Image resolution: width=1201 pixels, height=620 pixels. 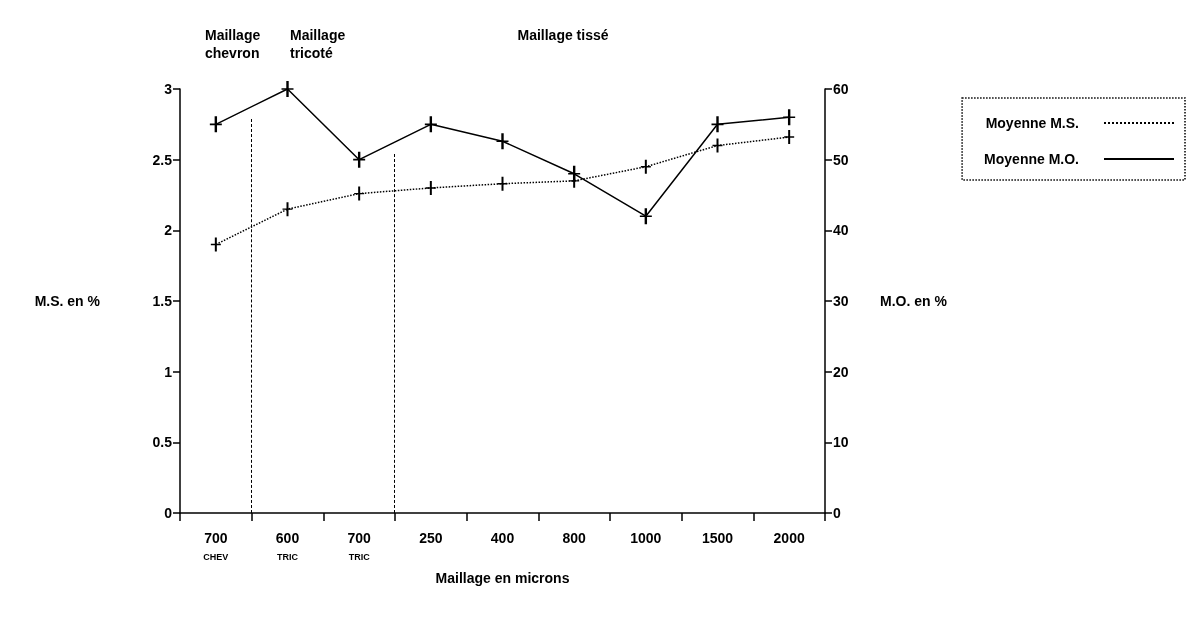 What do you see at coordinates (162, 442) in the screenshot?
I see `y-tick-label: 0.5` at bounding box center [162, 442].